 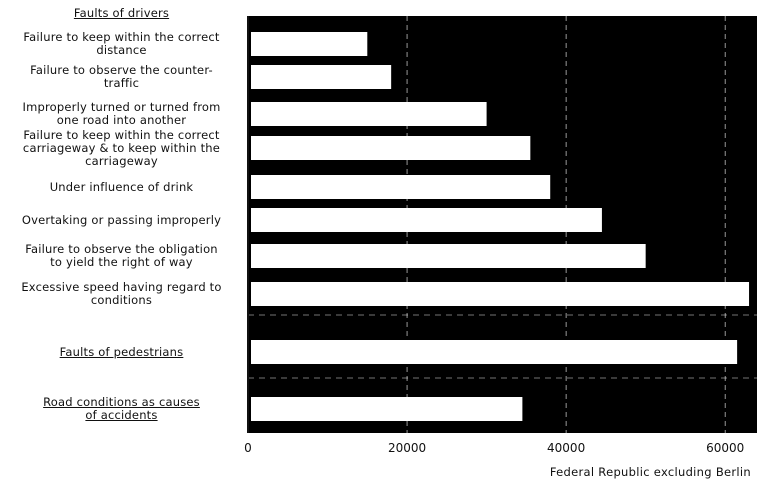 I want to click on section-heading-label: Road conditions as causes of accidents, so click(x=122, y=409).